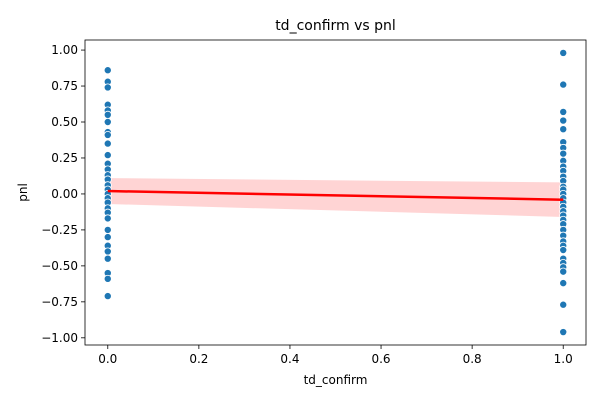 The width and height of the screenshot is (600, 400). I want to click on y-axis-ticks: −1.00 −0.75 −0.50 −0.25 0.00 0.25 0.50 0.75 1.00, so click(63, 194).